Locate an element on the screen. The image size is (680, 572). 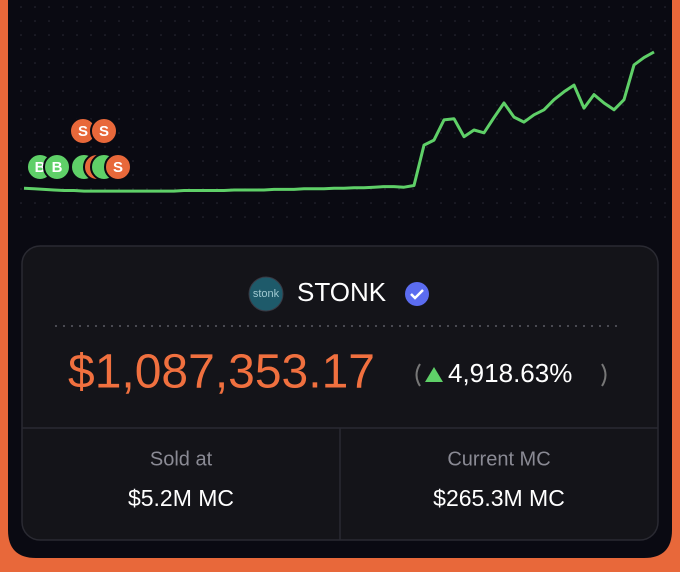
up-arrow is located at coordinates (434, 374).